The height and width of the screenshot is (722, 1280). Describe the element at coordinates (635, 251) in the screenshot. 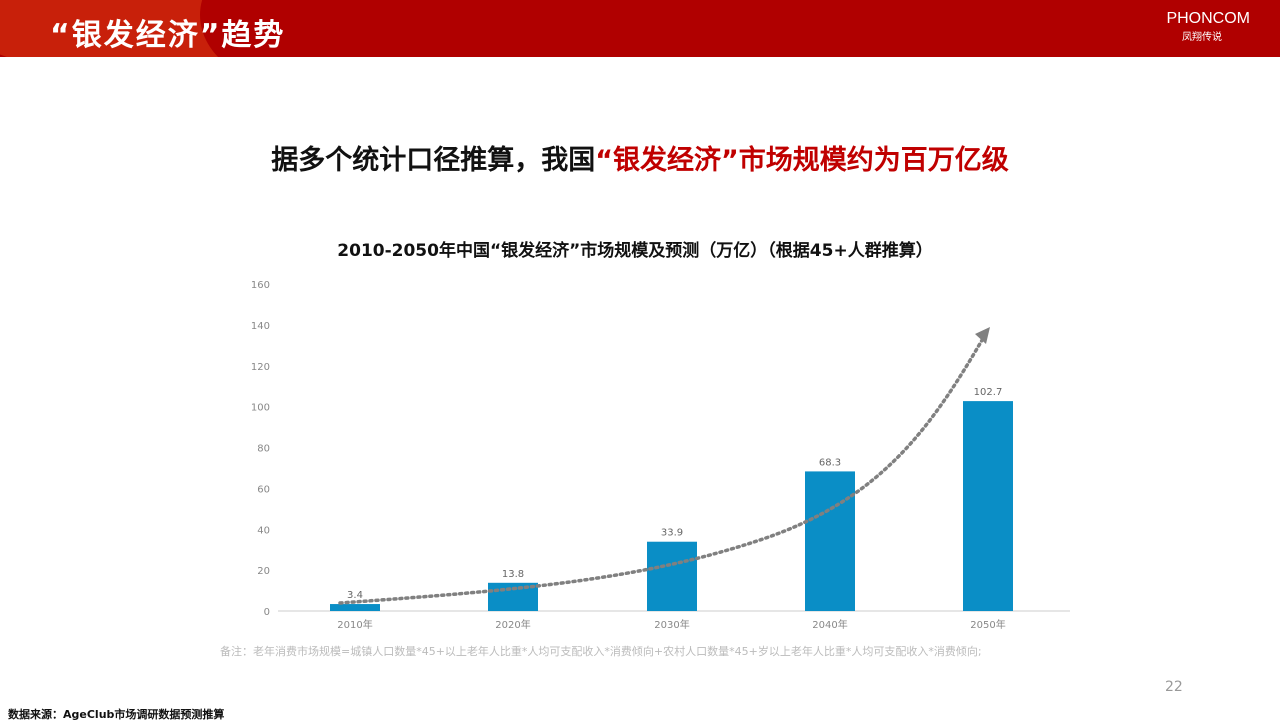

I see `chart-title: 2010-2050年中国“银发经济”市场规模及预测（万亿）（根据45+人群推算）` at that location.